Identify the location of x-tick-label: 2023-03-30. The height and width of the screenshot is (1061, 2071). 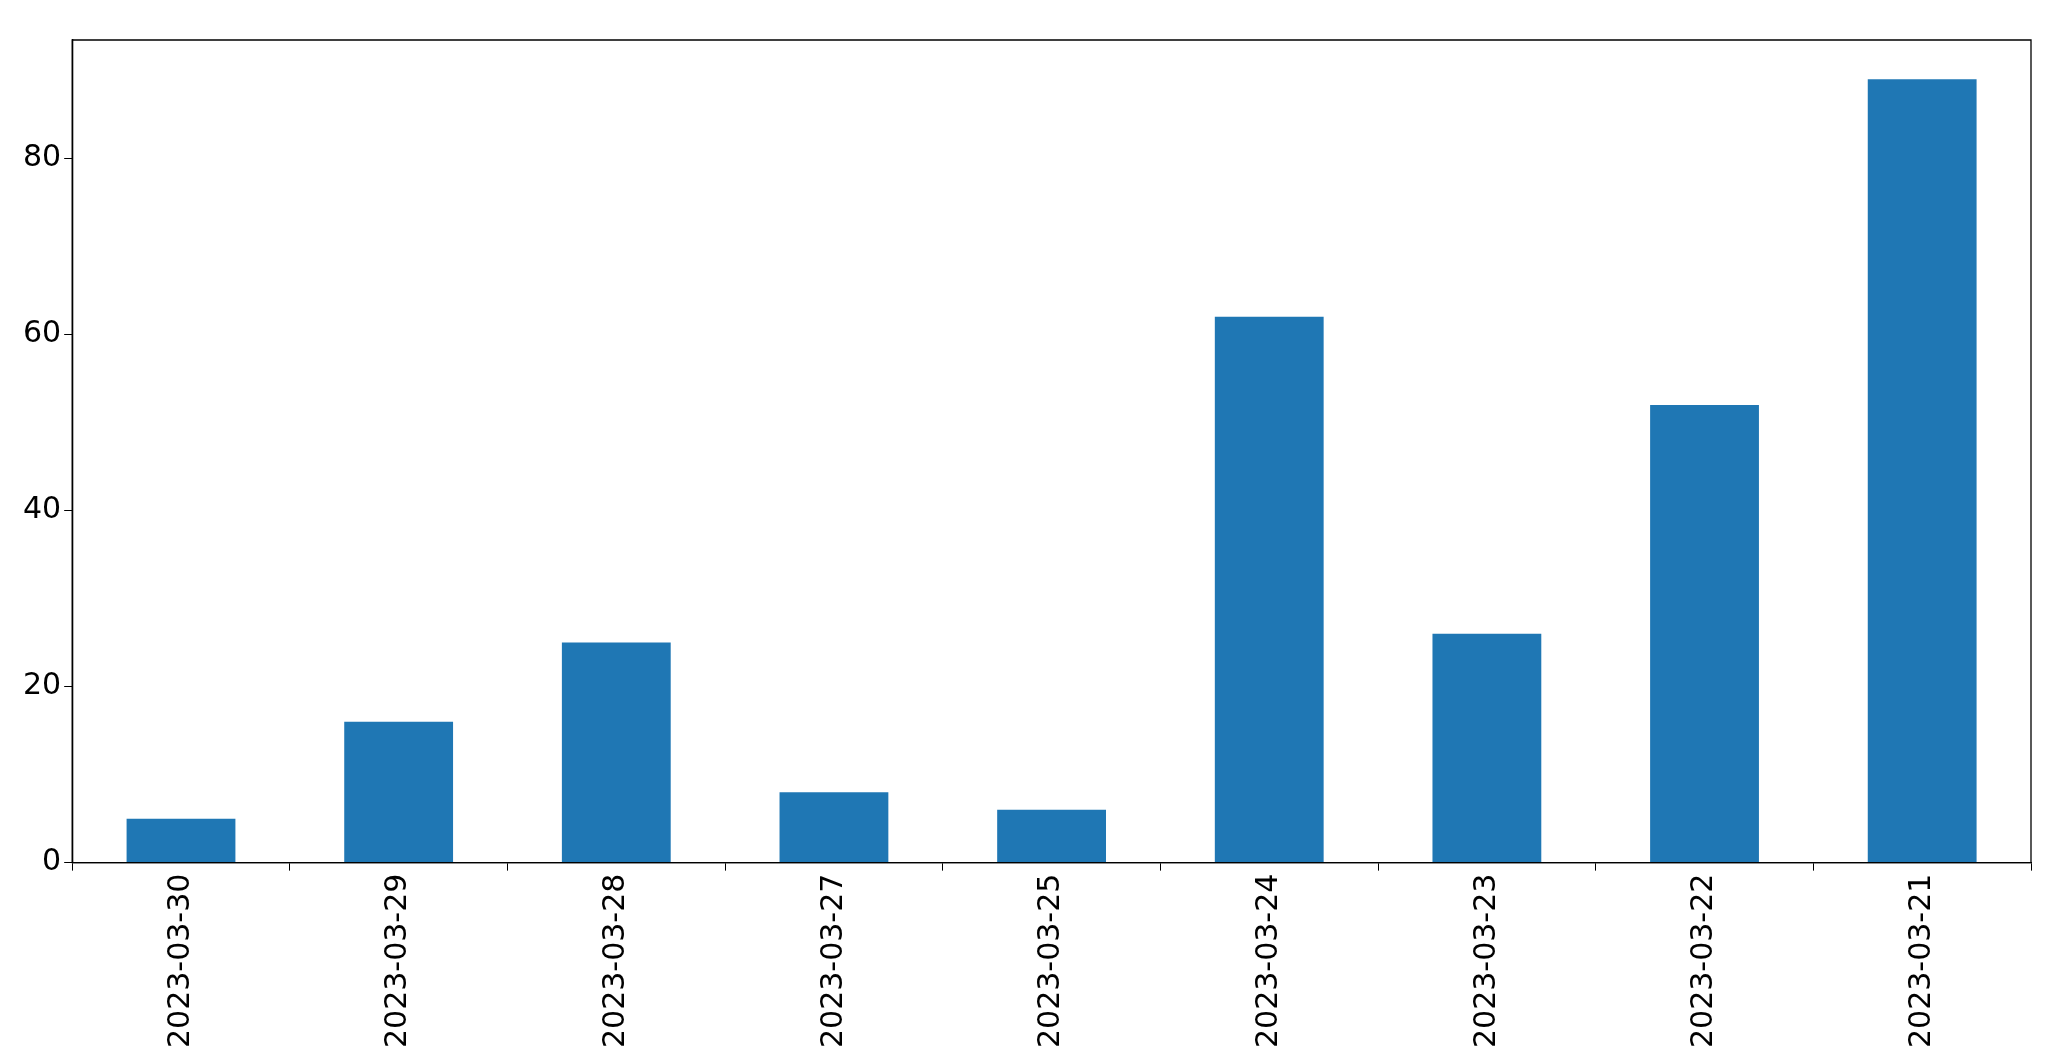
(178, 961).